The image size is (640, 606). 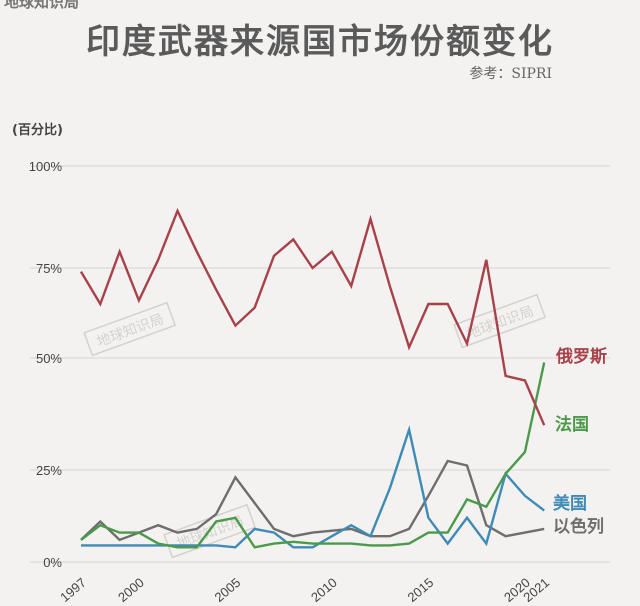 What do you see at coordinates (421, 590) in the screenshot?
I see `x-tick-label: 2015` at bounding box center [421, 590].